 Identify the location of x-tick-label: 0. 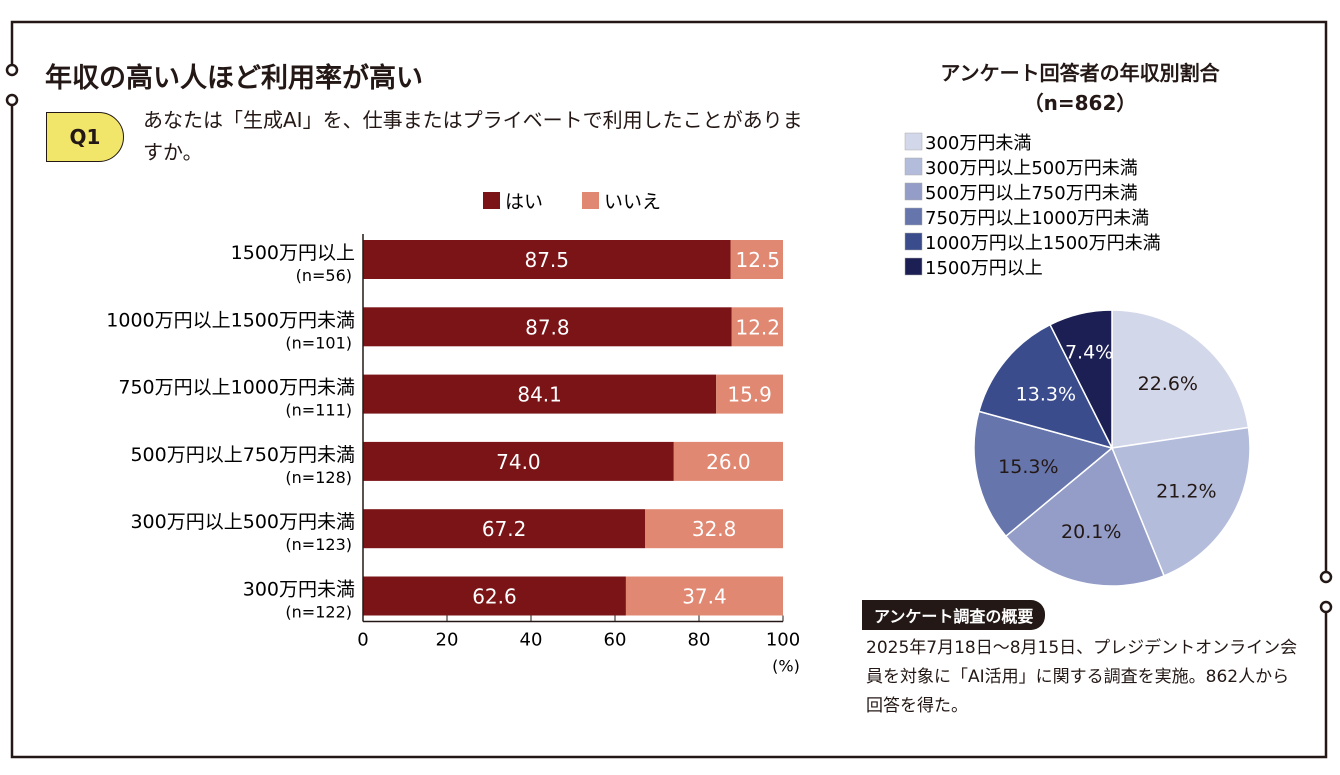
(362, 640).